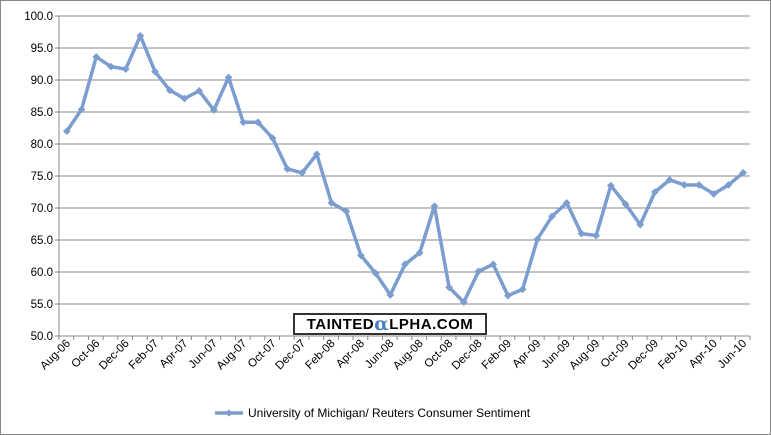  Describe the element at coordinates (467, 355) in the screenshot. I see `x-tick-label: Dec-08` at that location.